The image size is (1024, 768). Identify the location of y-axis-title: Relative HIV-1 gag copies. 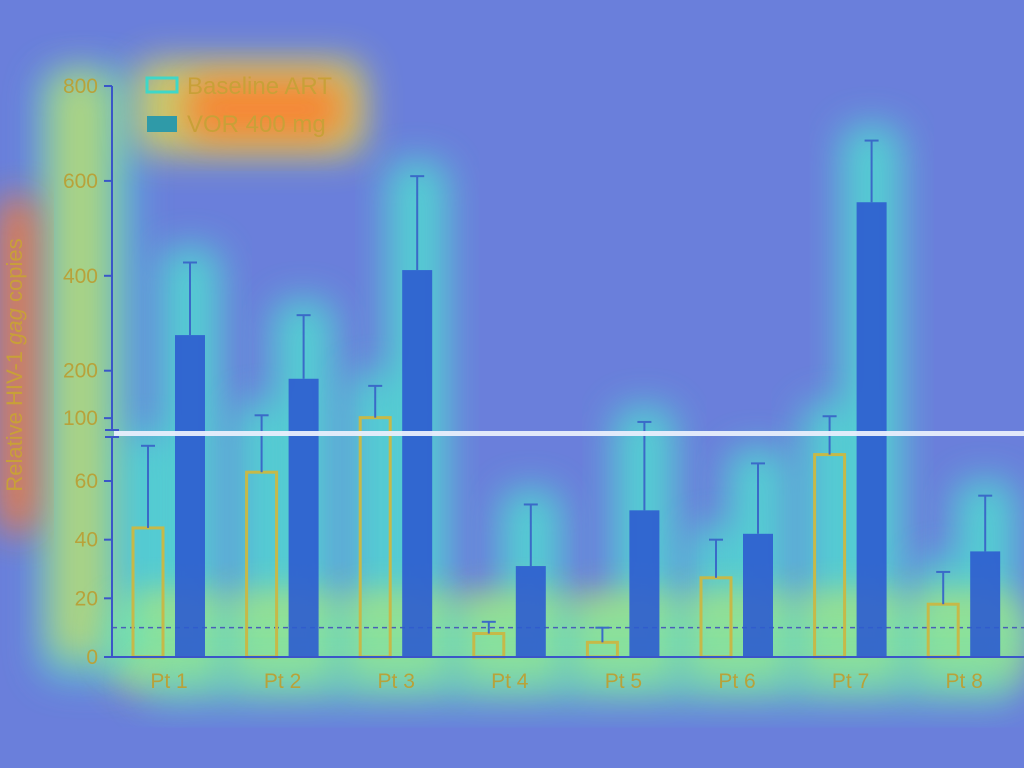
(14, 364).